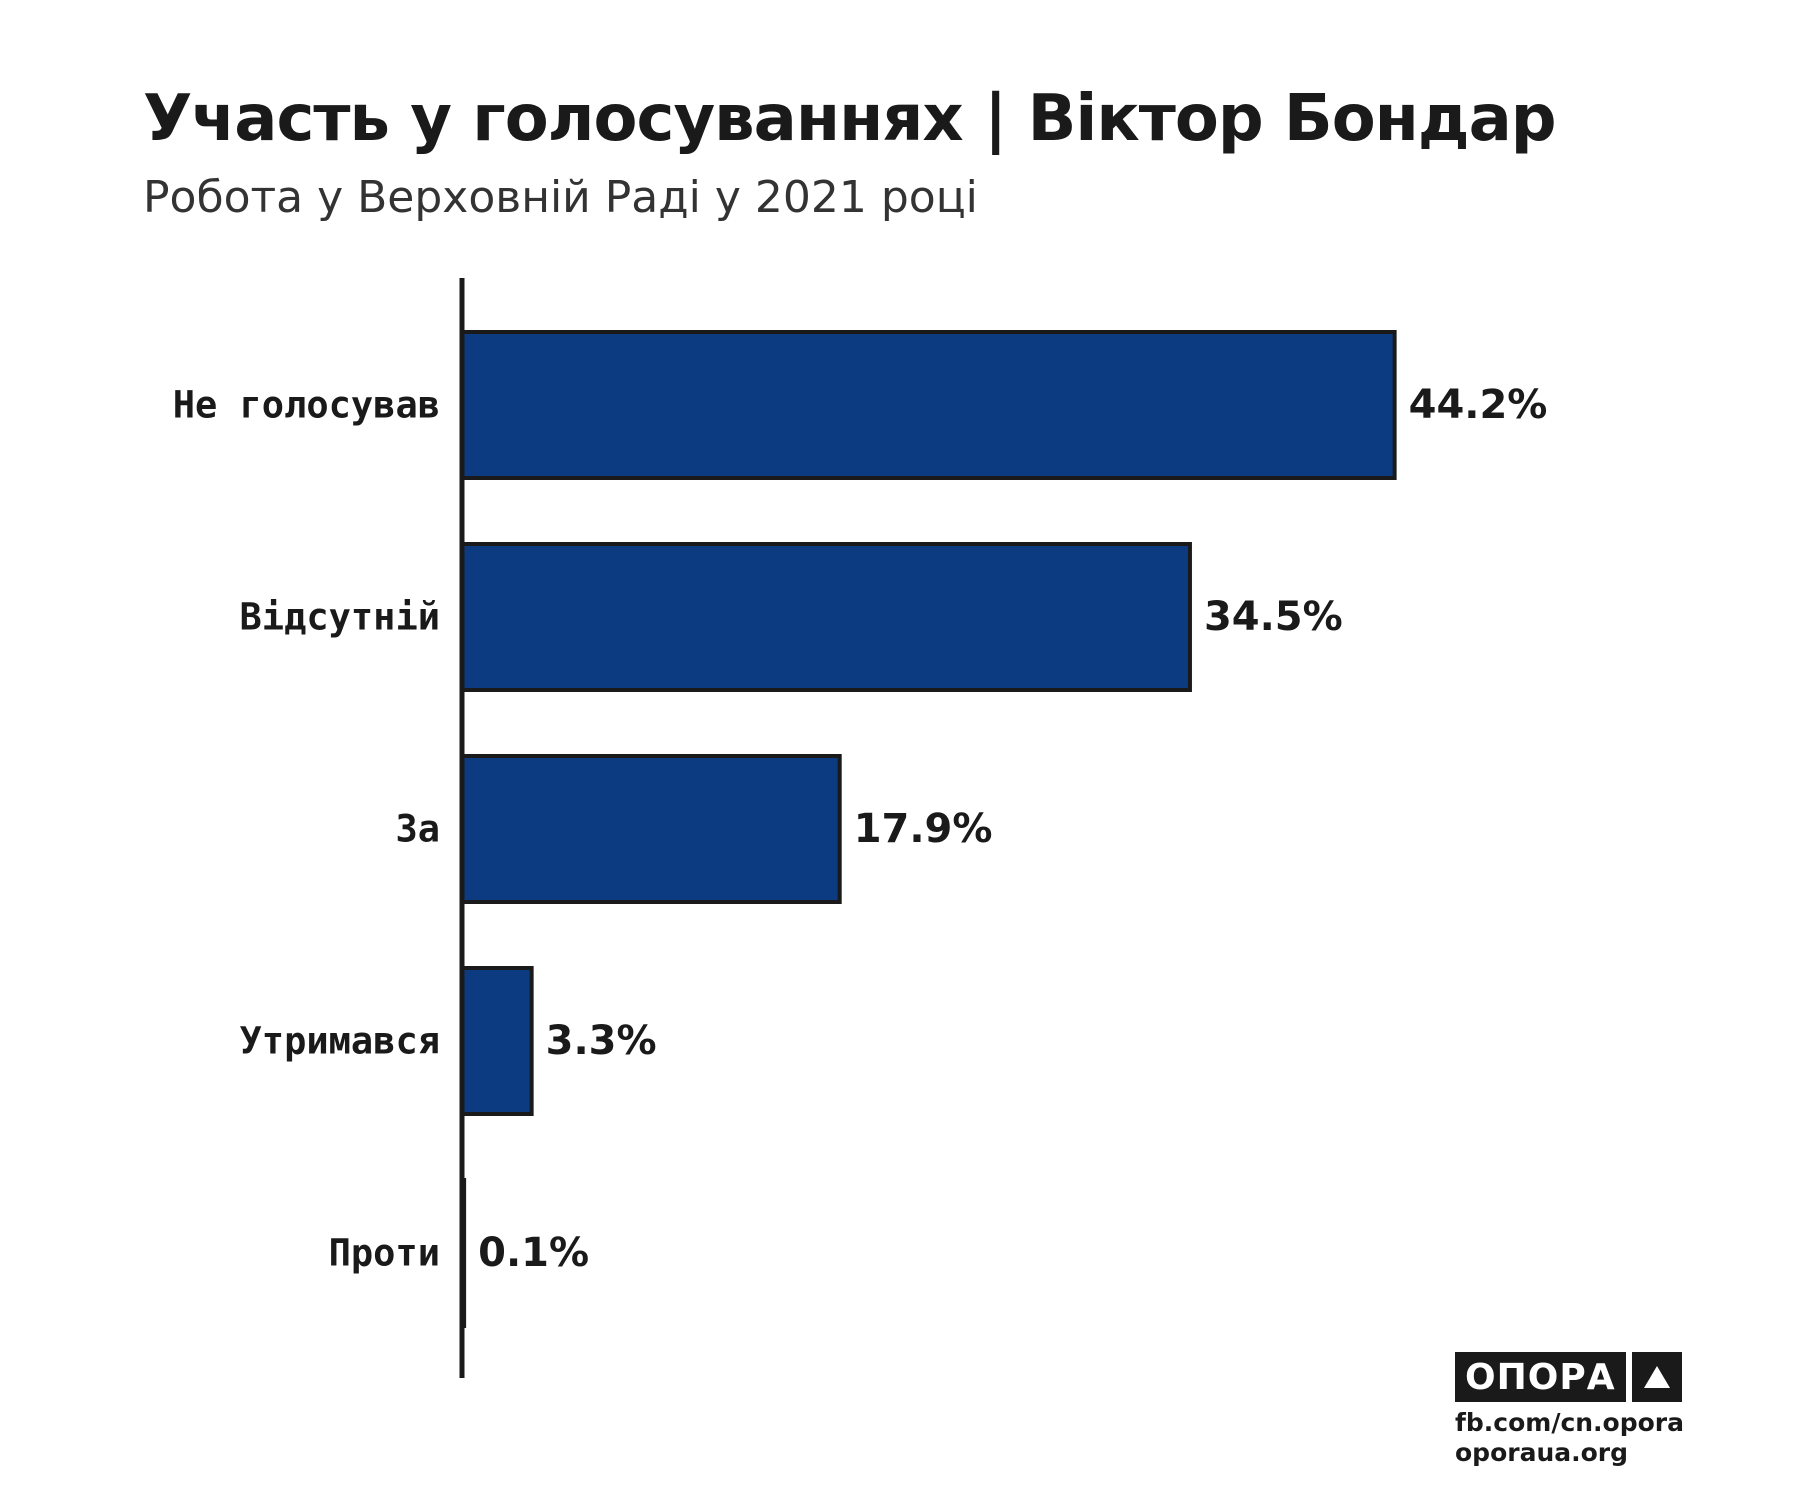  Describe the element at coordinates (417, 829) in the screenshot. I see `category-label: За` at that location.